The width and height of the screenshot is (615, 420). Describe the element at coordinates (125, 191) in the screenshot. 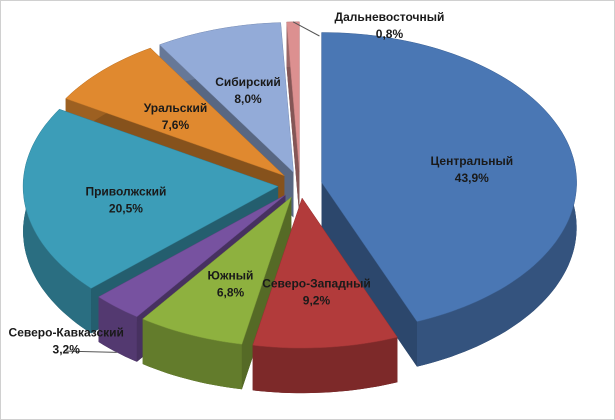

I see `slice-label: Приволжский` at that location.